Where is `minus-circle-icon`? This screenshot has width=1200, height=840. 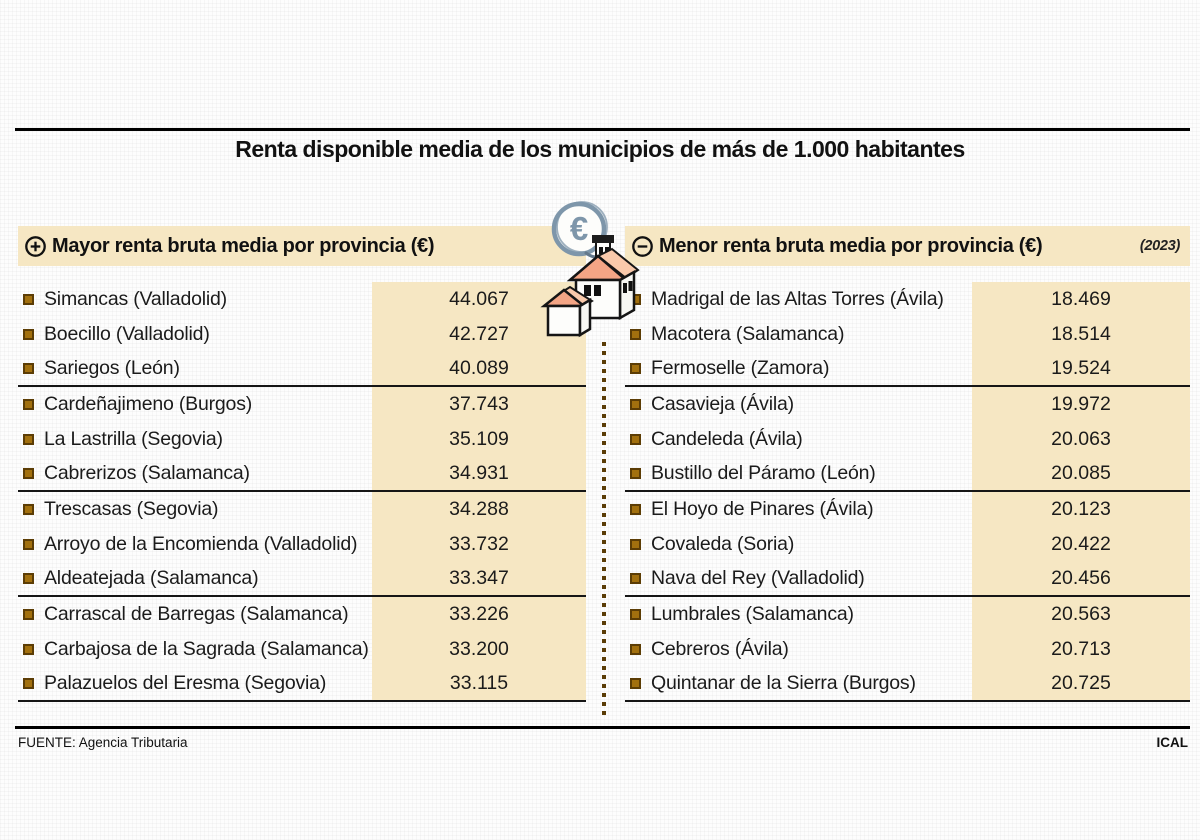 minus-circle-icon is located at coordinates (642, 246).